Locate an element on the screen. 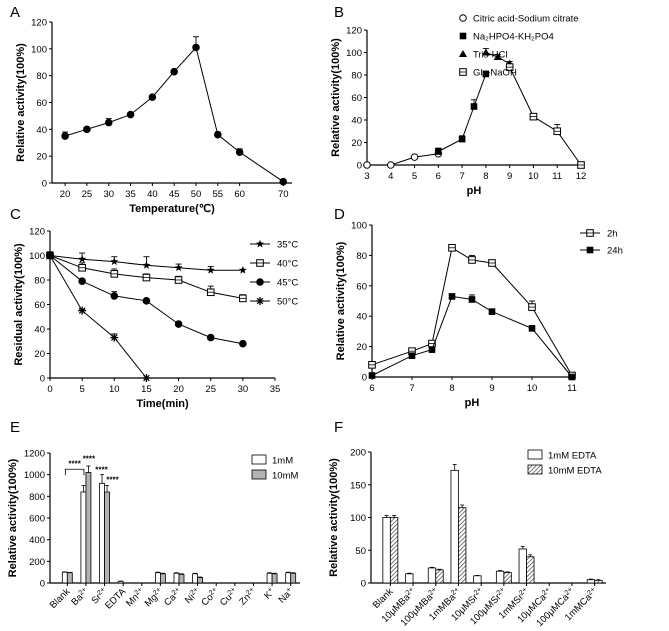 The height and width of the screenshot is (631, 669). y-tick-label: 120 is located at coordinates (39, 23).